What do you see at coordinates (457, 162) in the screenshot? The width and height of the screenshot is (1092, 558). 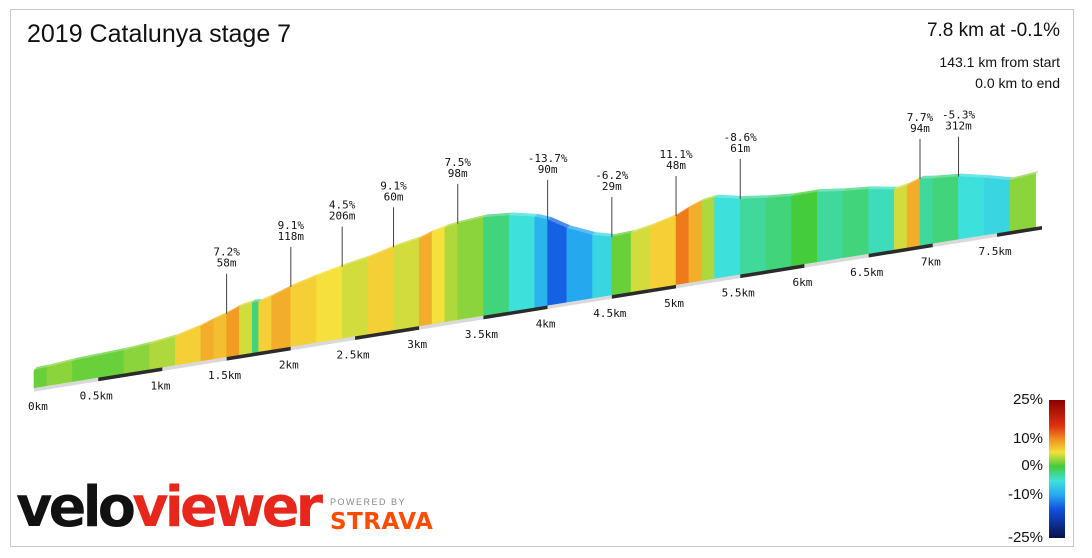 I see `annotation-gradient: 7.5%` at bounding box center [457, 162].